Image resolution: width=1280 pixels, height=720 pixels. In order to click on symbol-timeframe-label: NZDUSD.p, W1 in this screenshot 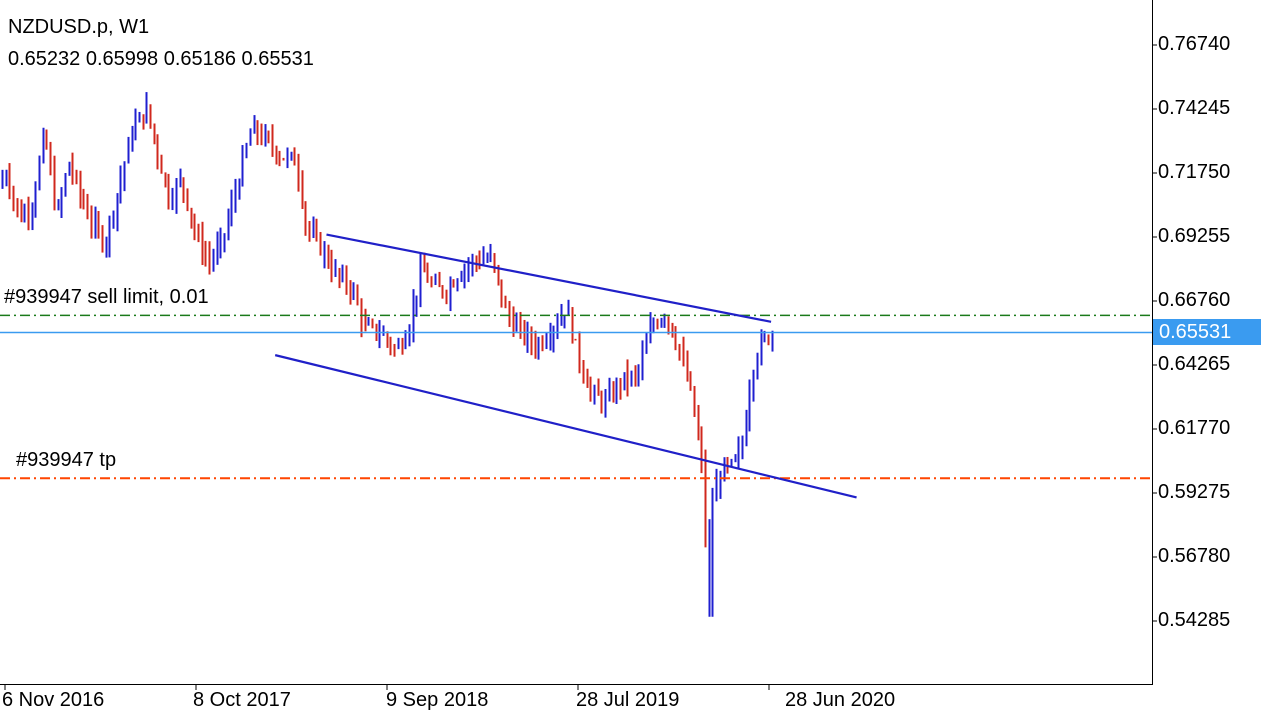, I will do `click(79, 27)`.